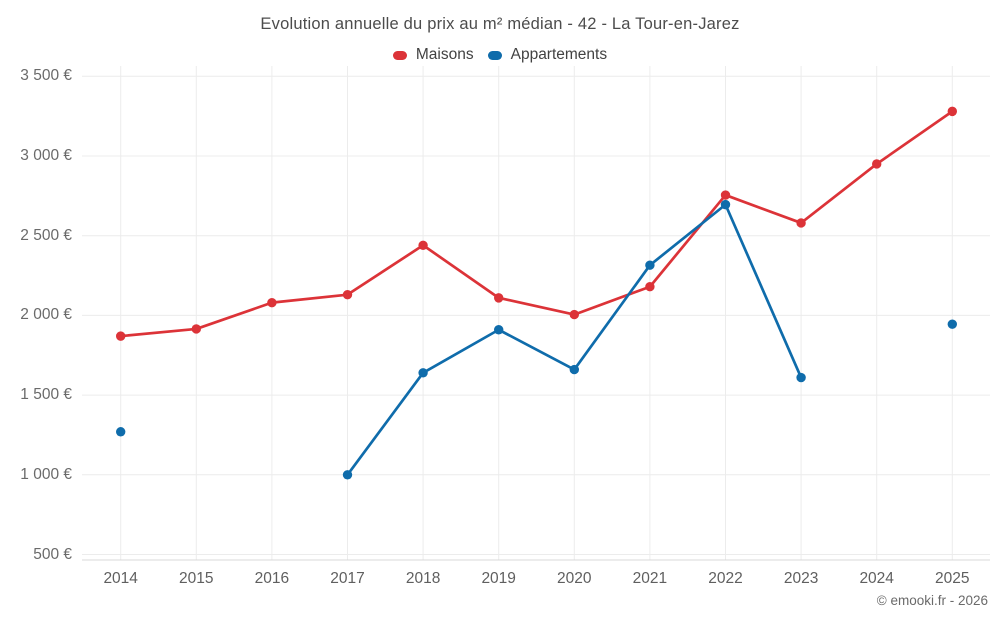  Describe the element at coordinates (52, 554) in the screenshot. I see `y-tick-label: 500 €` at that location.